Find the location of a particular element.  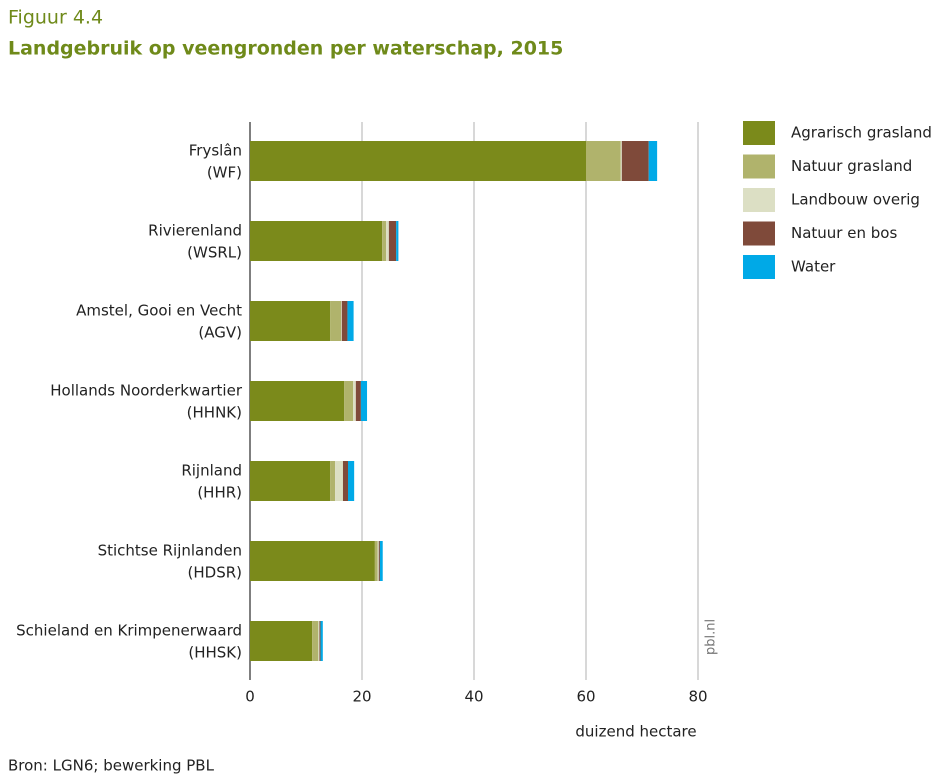

y-tick-label: (HHR) is located at coordinates (219, 493).